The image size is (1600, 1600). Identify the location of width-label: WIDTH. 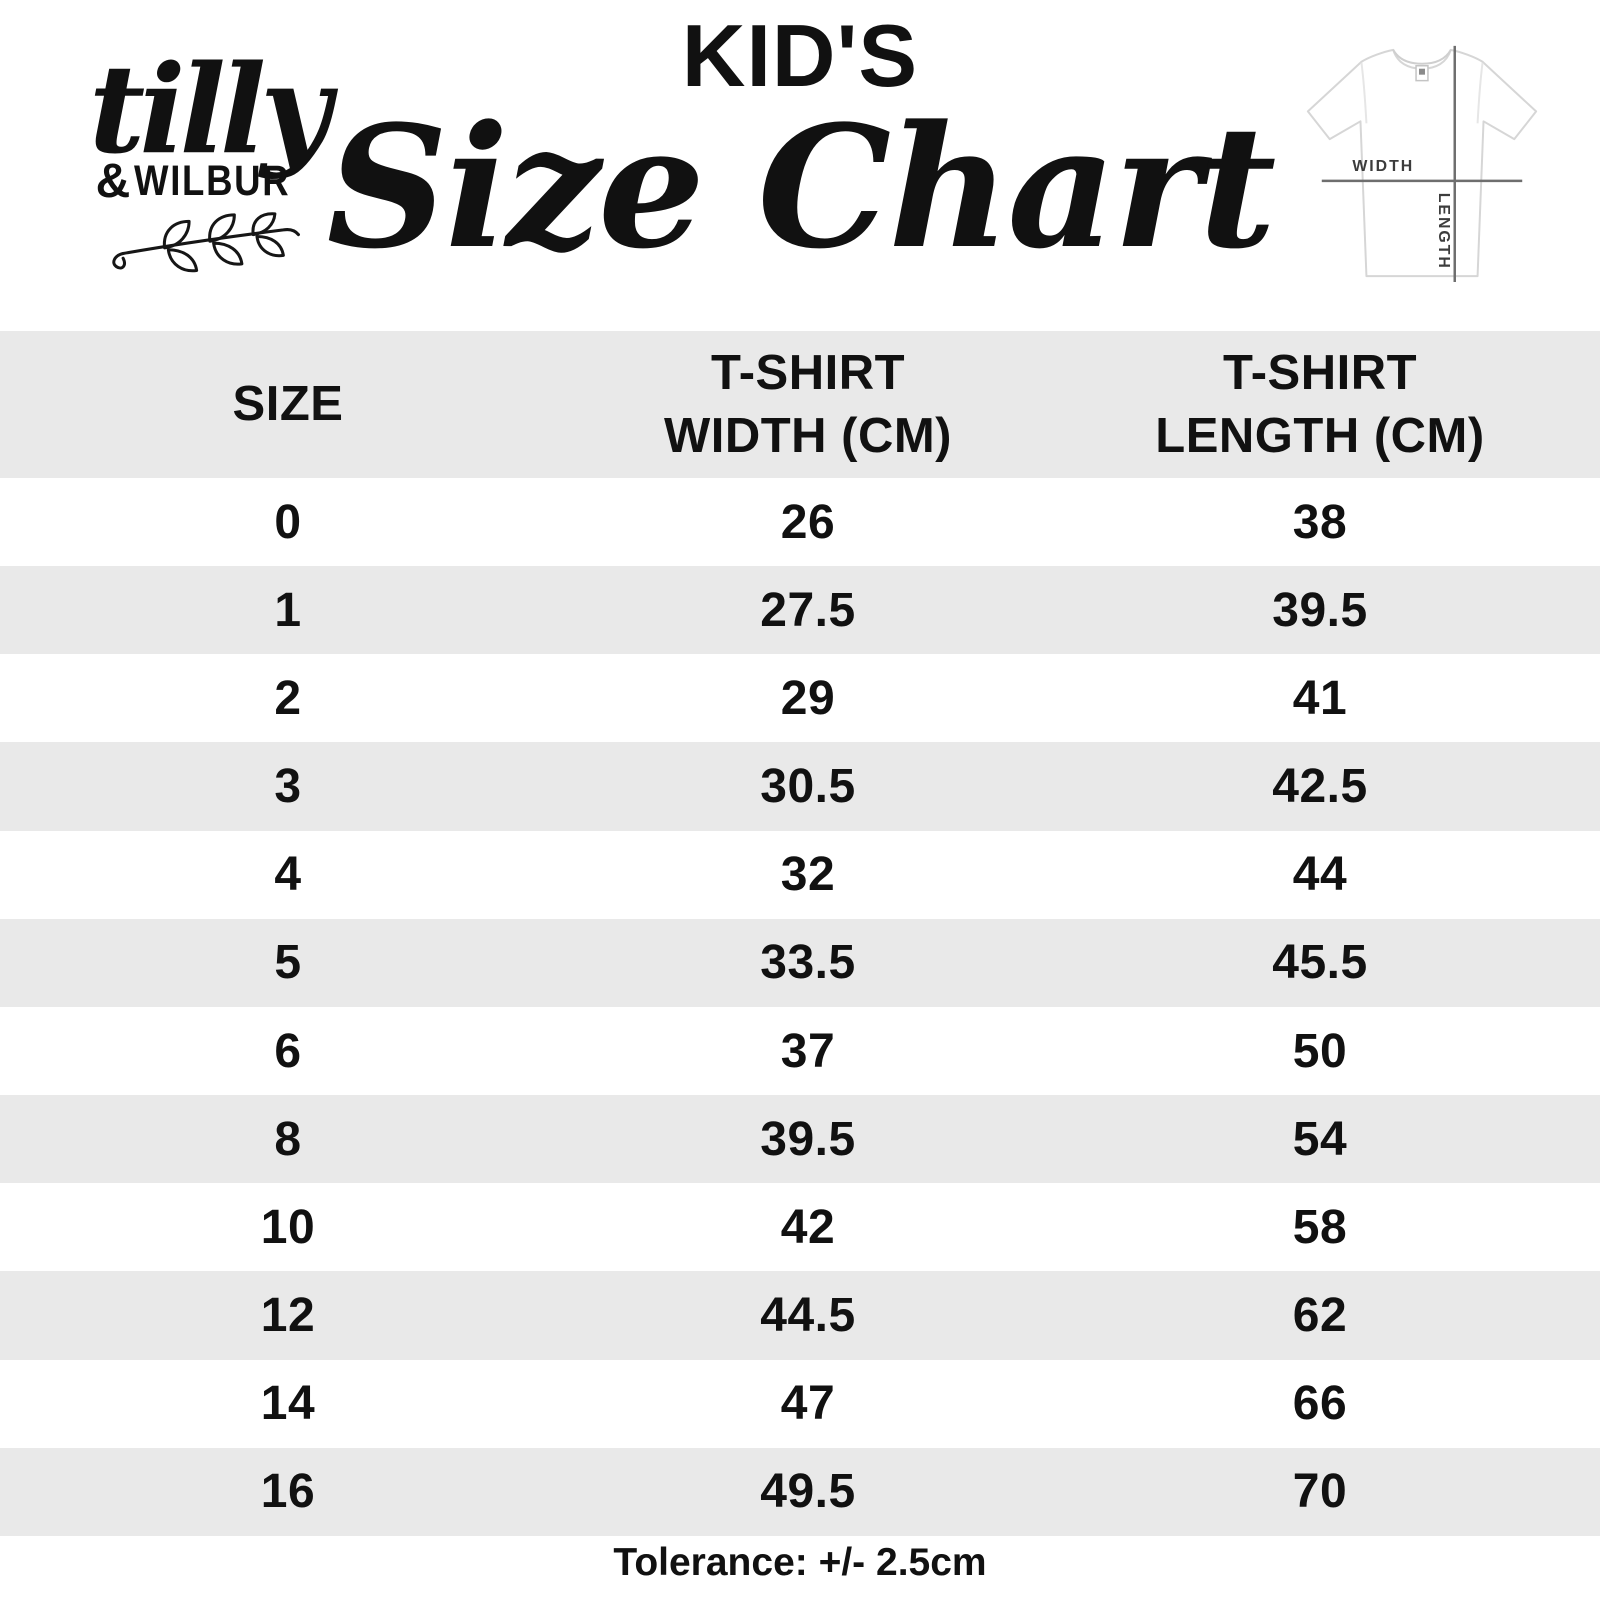
(1383, 166).